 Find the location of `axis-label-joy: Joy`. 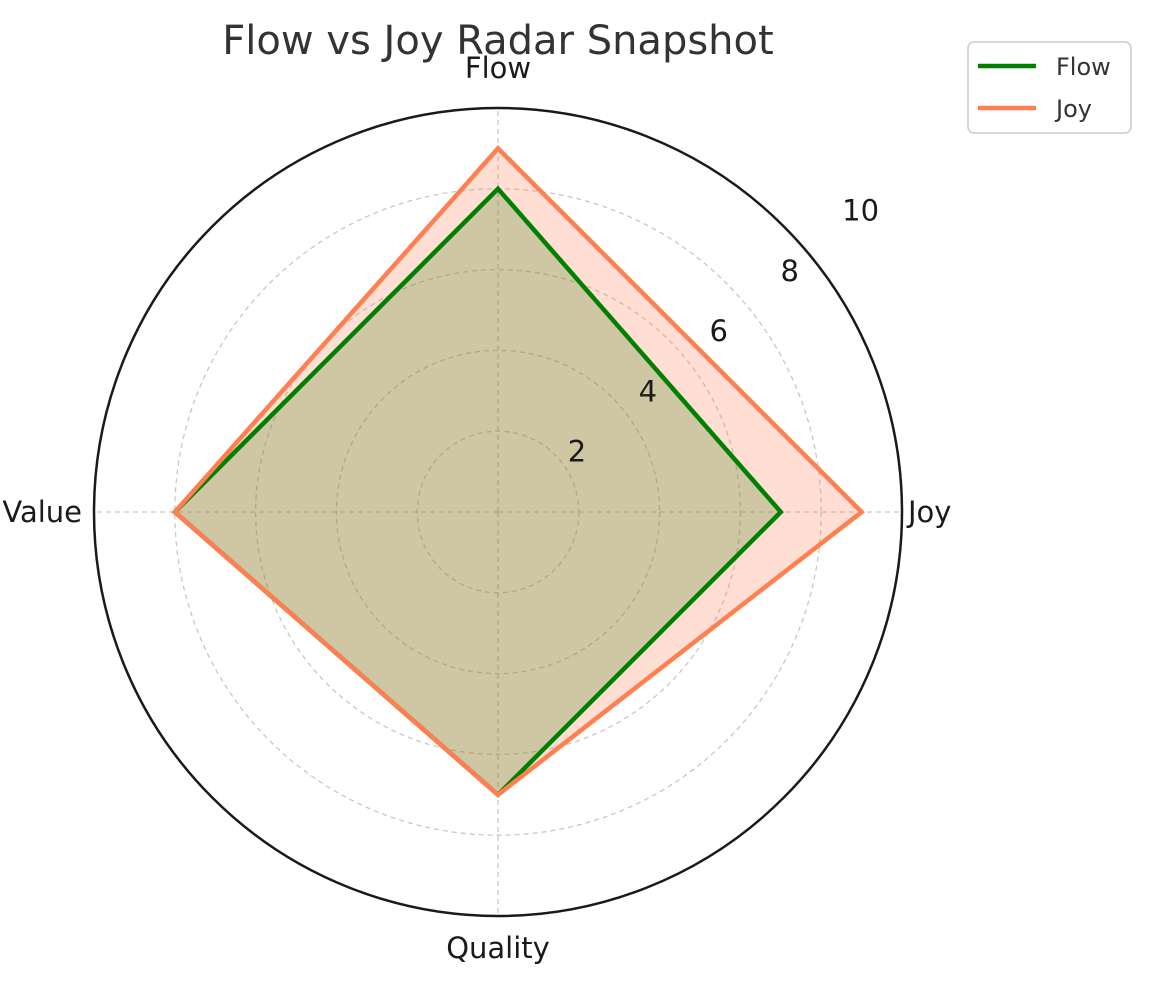

axis-label-joy: Joy is located at coordinates (928, 512).